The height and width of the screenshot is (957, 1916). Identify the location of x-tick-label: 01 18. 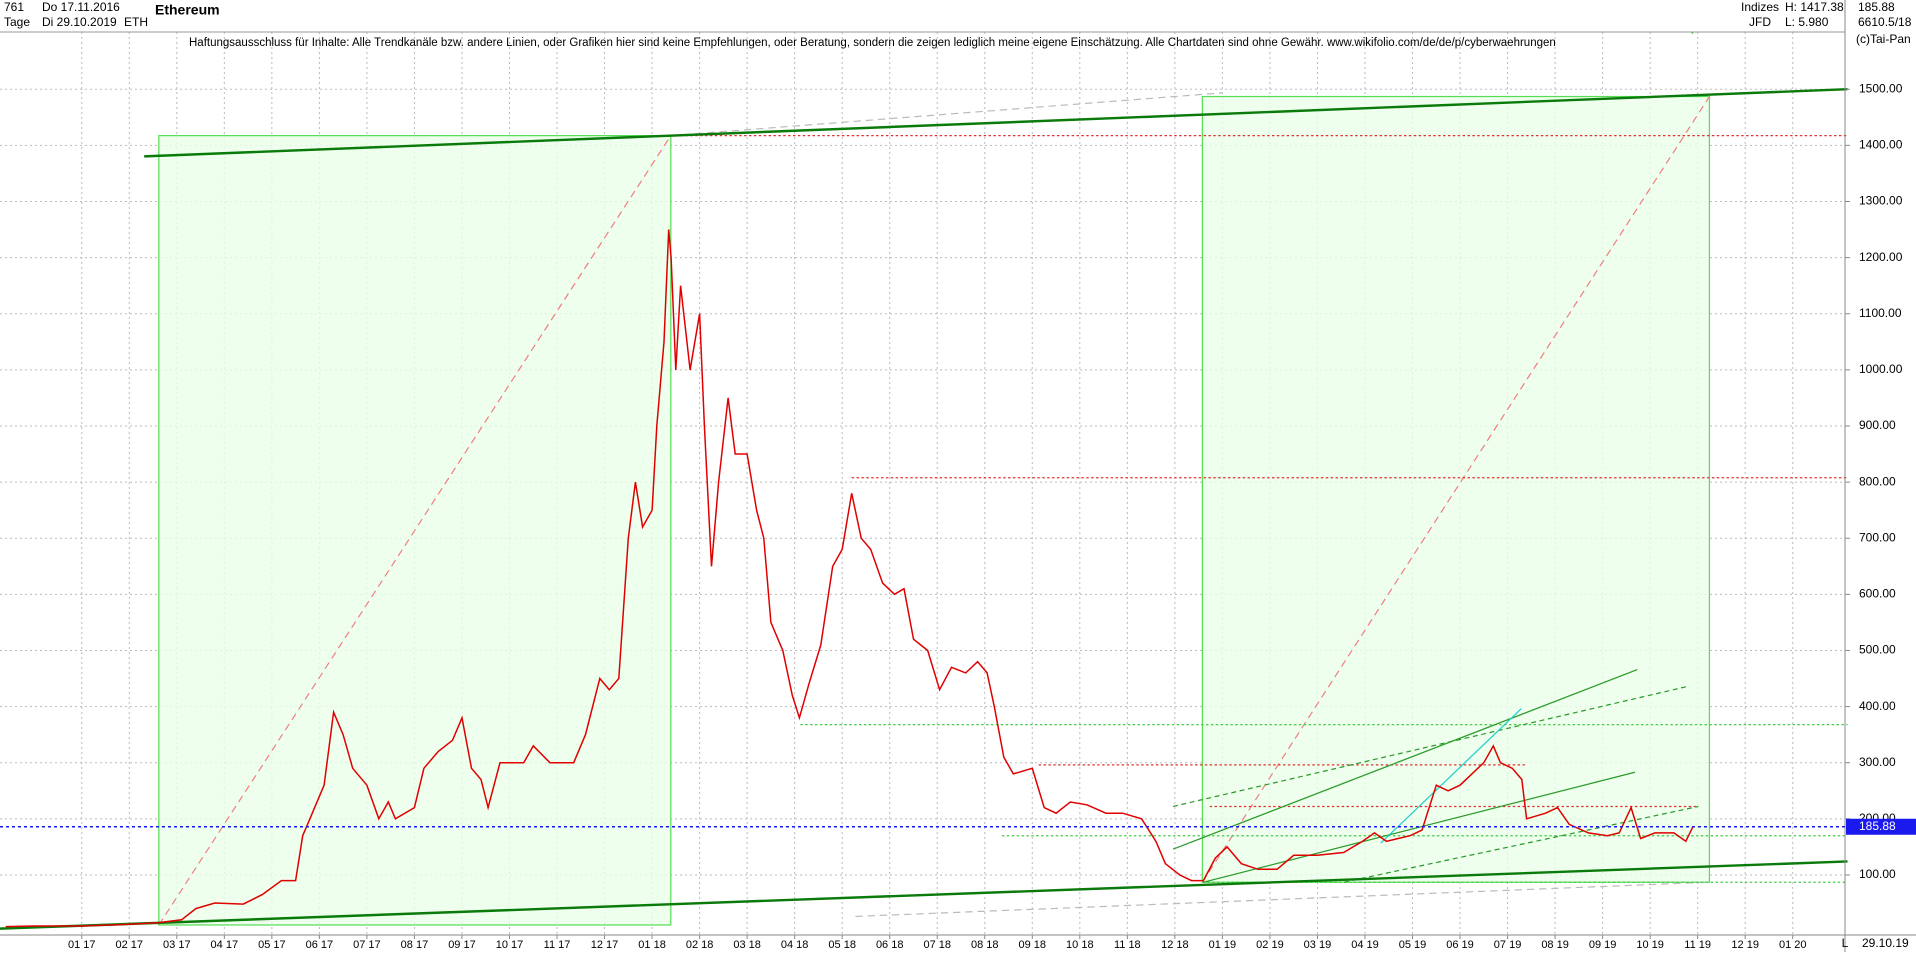
(652, 945).